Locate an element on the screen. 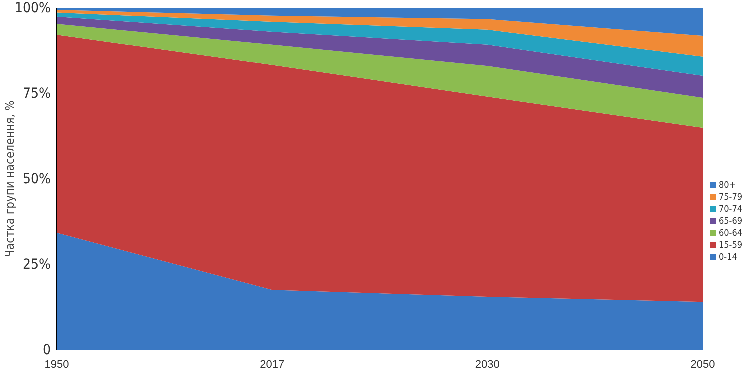  legend-label: 70-74 is located at coordinates (731, 210).